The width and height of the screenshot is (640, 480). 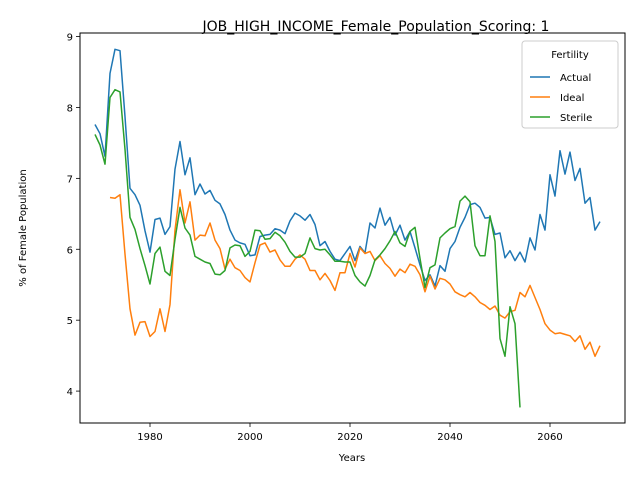 I want to click on x-tick-label: 1980, so click(x=149, y=437).